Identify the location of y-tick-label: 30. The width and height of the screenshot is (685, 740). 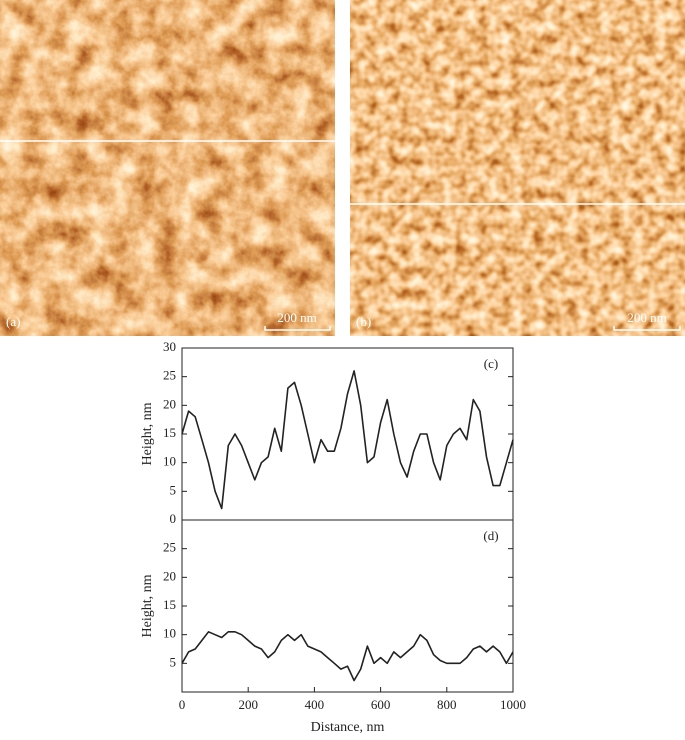
(169, 346).